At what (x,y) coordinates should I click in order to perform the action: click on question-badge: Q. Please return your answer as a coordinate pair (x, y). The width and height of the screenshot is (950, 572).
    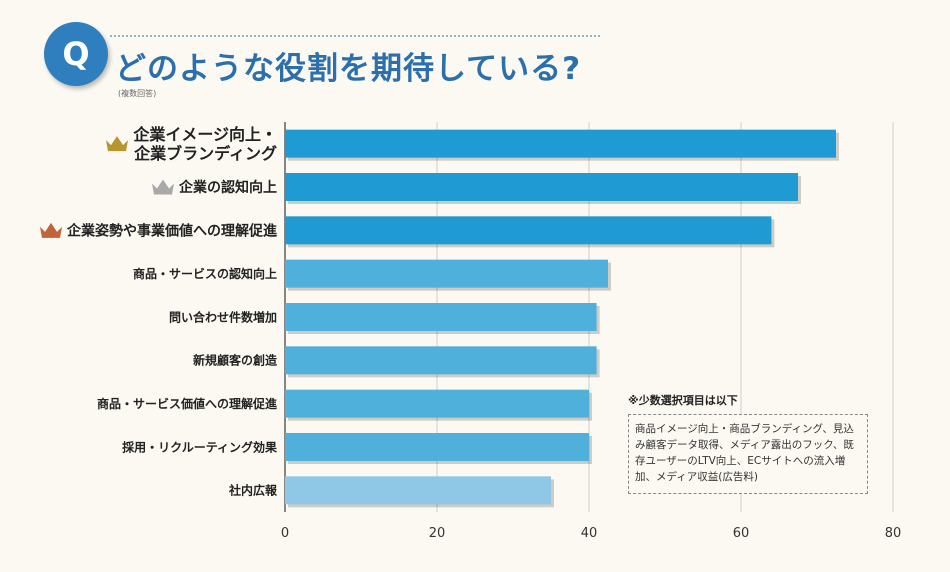
    Looking at the image, I should click on (76, 54).